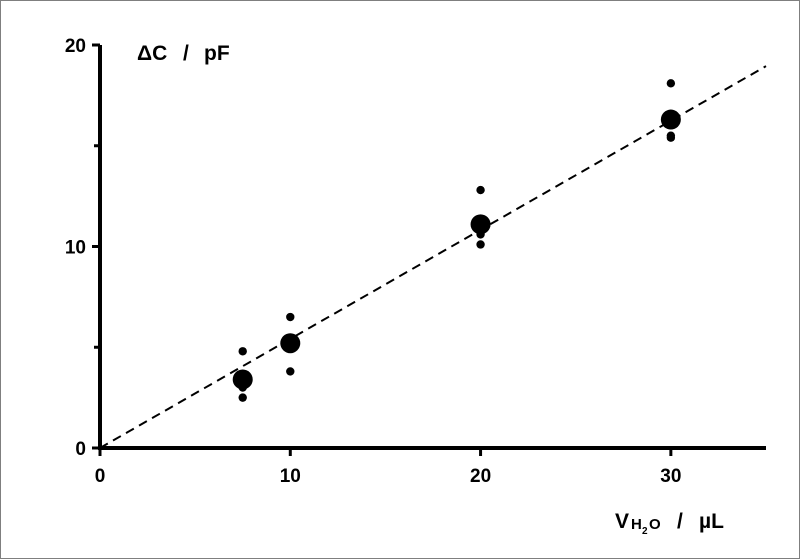 Image resolution: width=800 pixels, height=560 pixels. Describe the element at coordinates (480, 476) in the screenshot. I see `x-tick-label: 20` at that location.